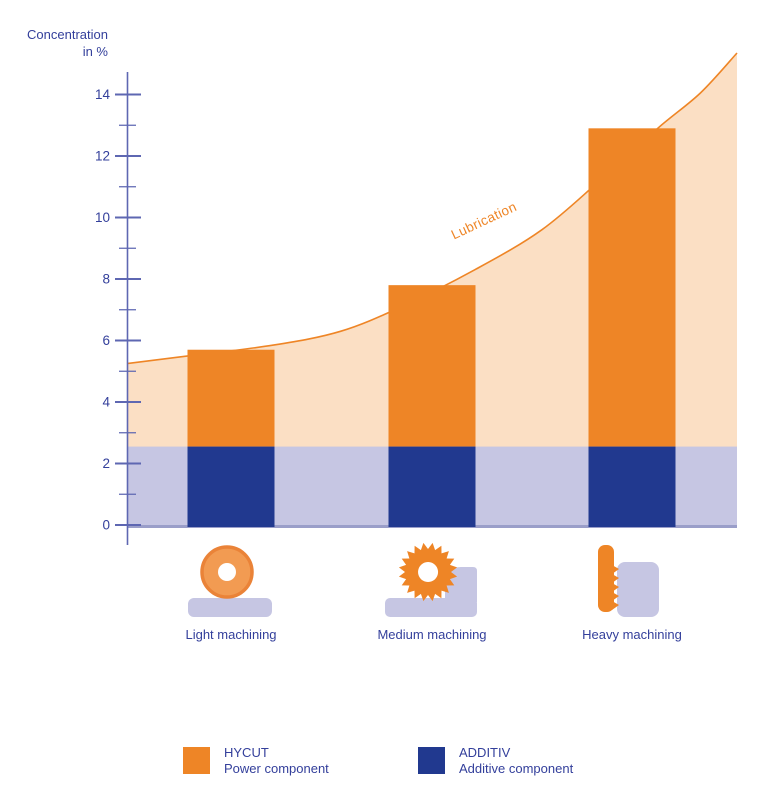  Describe the element at coordinates (231, 634) in the screenshot. I see `category-label-light: Light machining` at that location.